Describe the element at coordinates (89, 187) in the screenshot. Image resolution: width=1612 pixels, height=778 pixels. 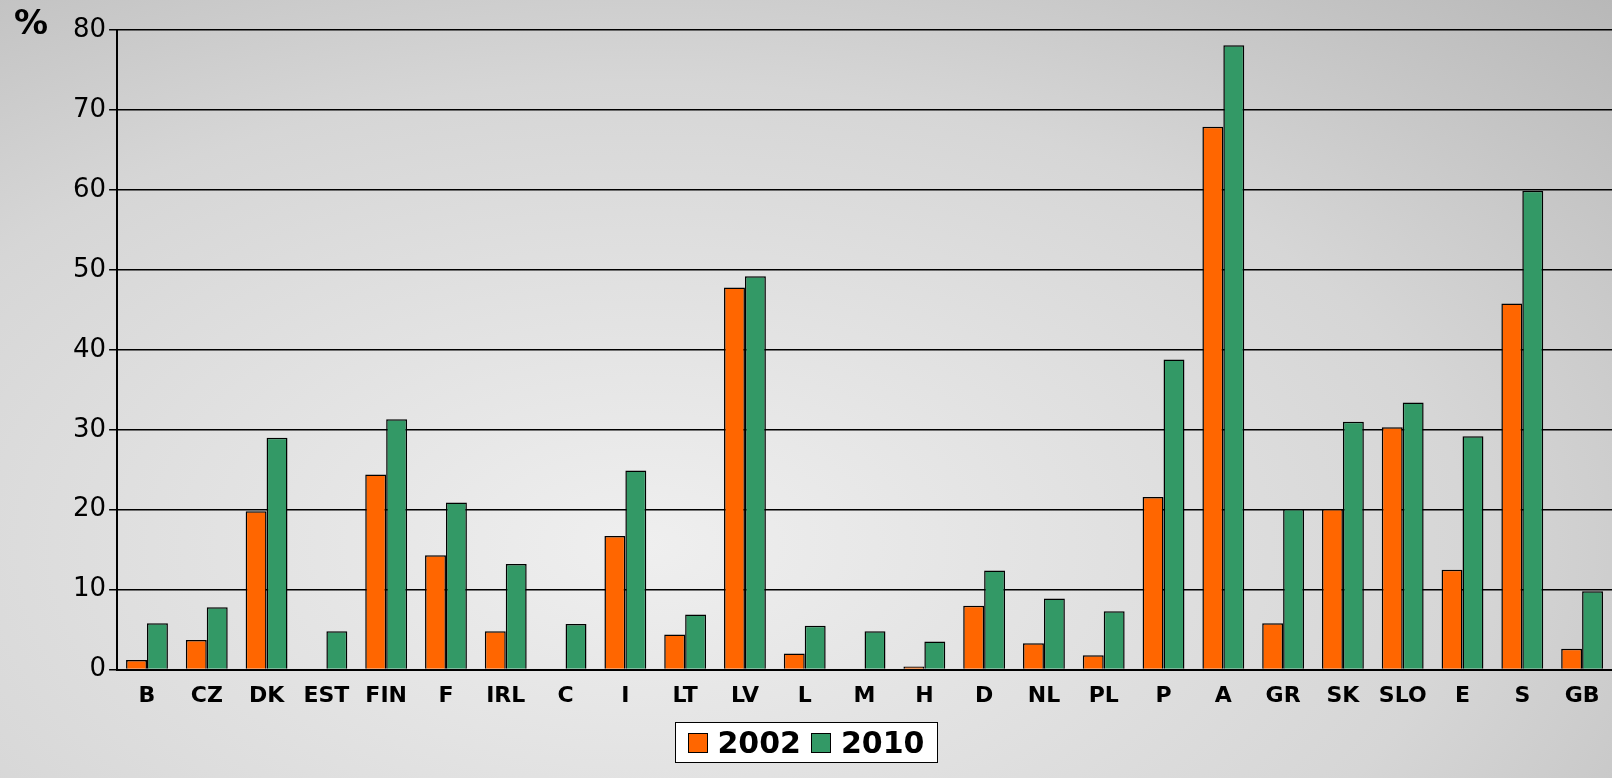
I see `y-tick-label: 60` at that location.